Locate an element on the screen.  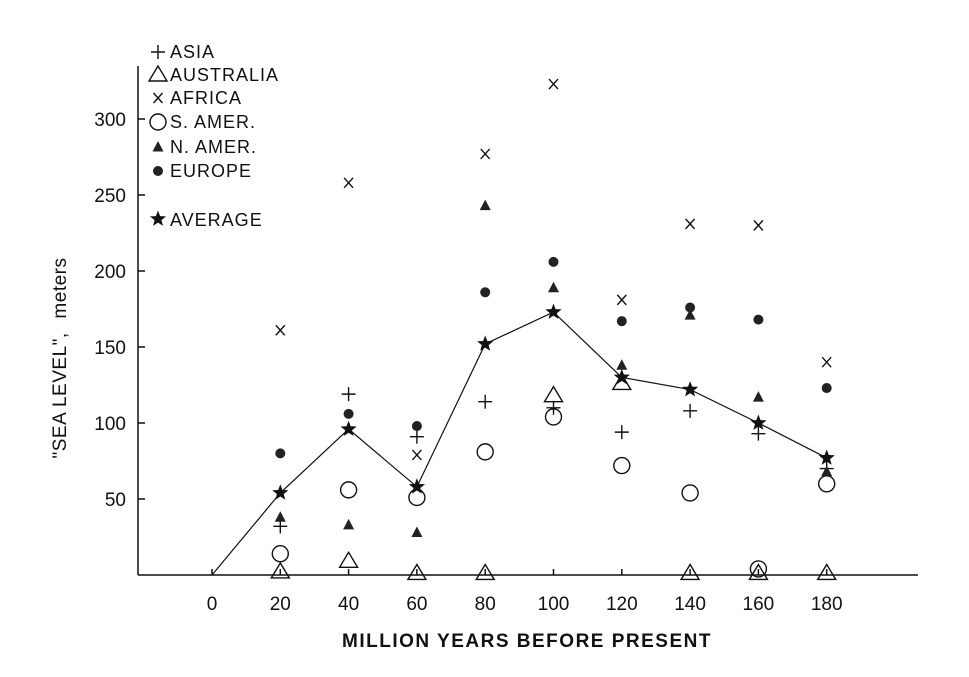
x-tick-label: 20 is located at coordinates (280, 604).